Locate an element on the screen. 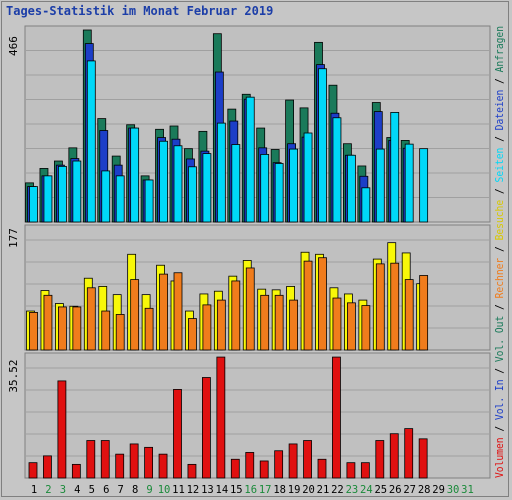 The width and height of the screenshot is (512, 500). x-tick-label: 17 is located at coordinates (265, 490).